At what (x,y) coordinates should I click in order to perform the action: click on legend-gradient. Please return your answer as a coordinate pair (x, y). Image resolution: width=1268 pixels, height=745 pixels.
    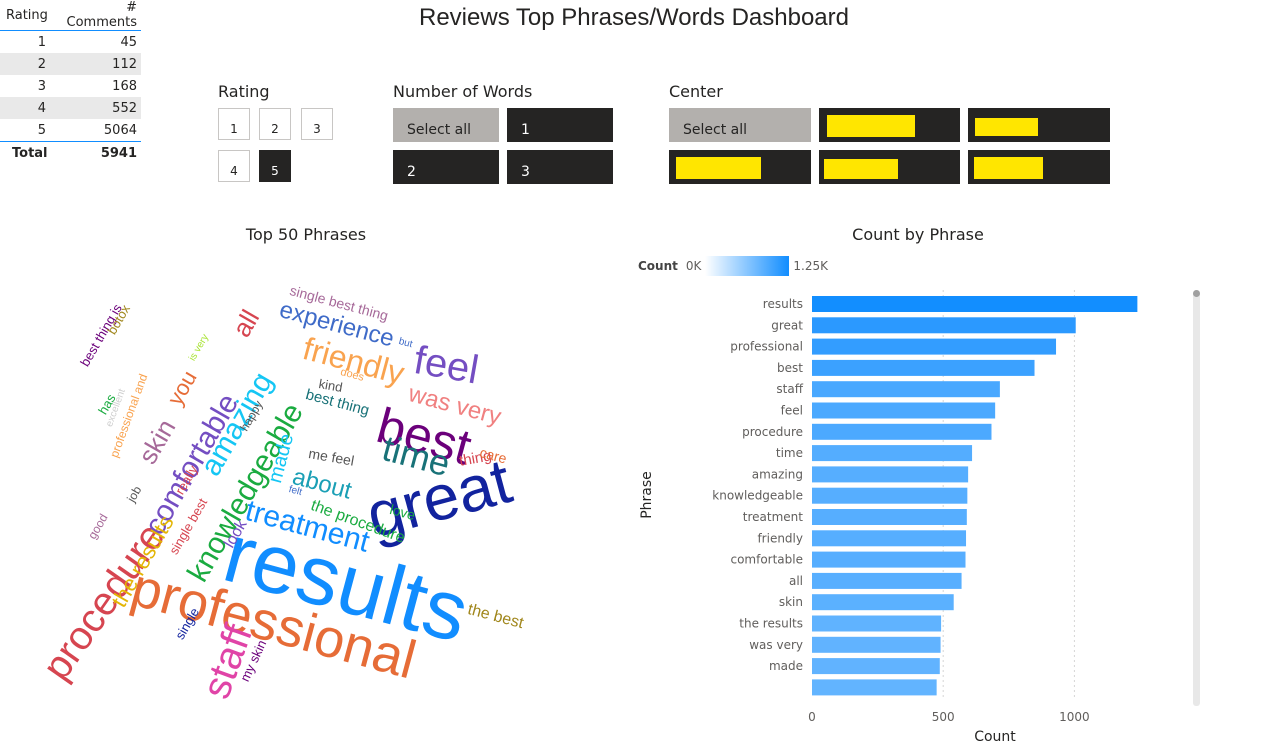
    Looking at the image, I should click on (747, 266).